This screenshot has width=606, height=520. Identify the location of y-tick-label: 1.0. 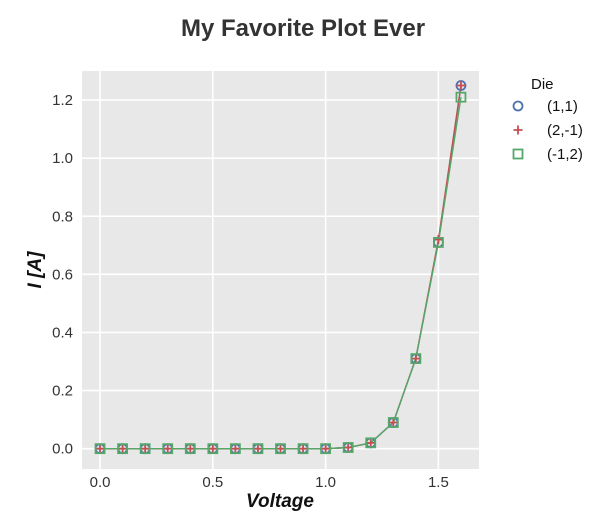
(62, 158).